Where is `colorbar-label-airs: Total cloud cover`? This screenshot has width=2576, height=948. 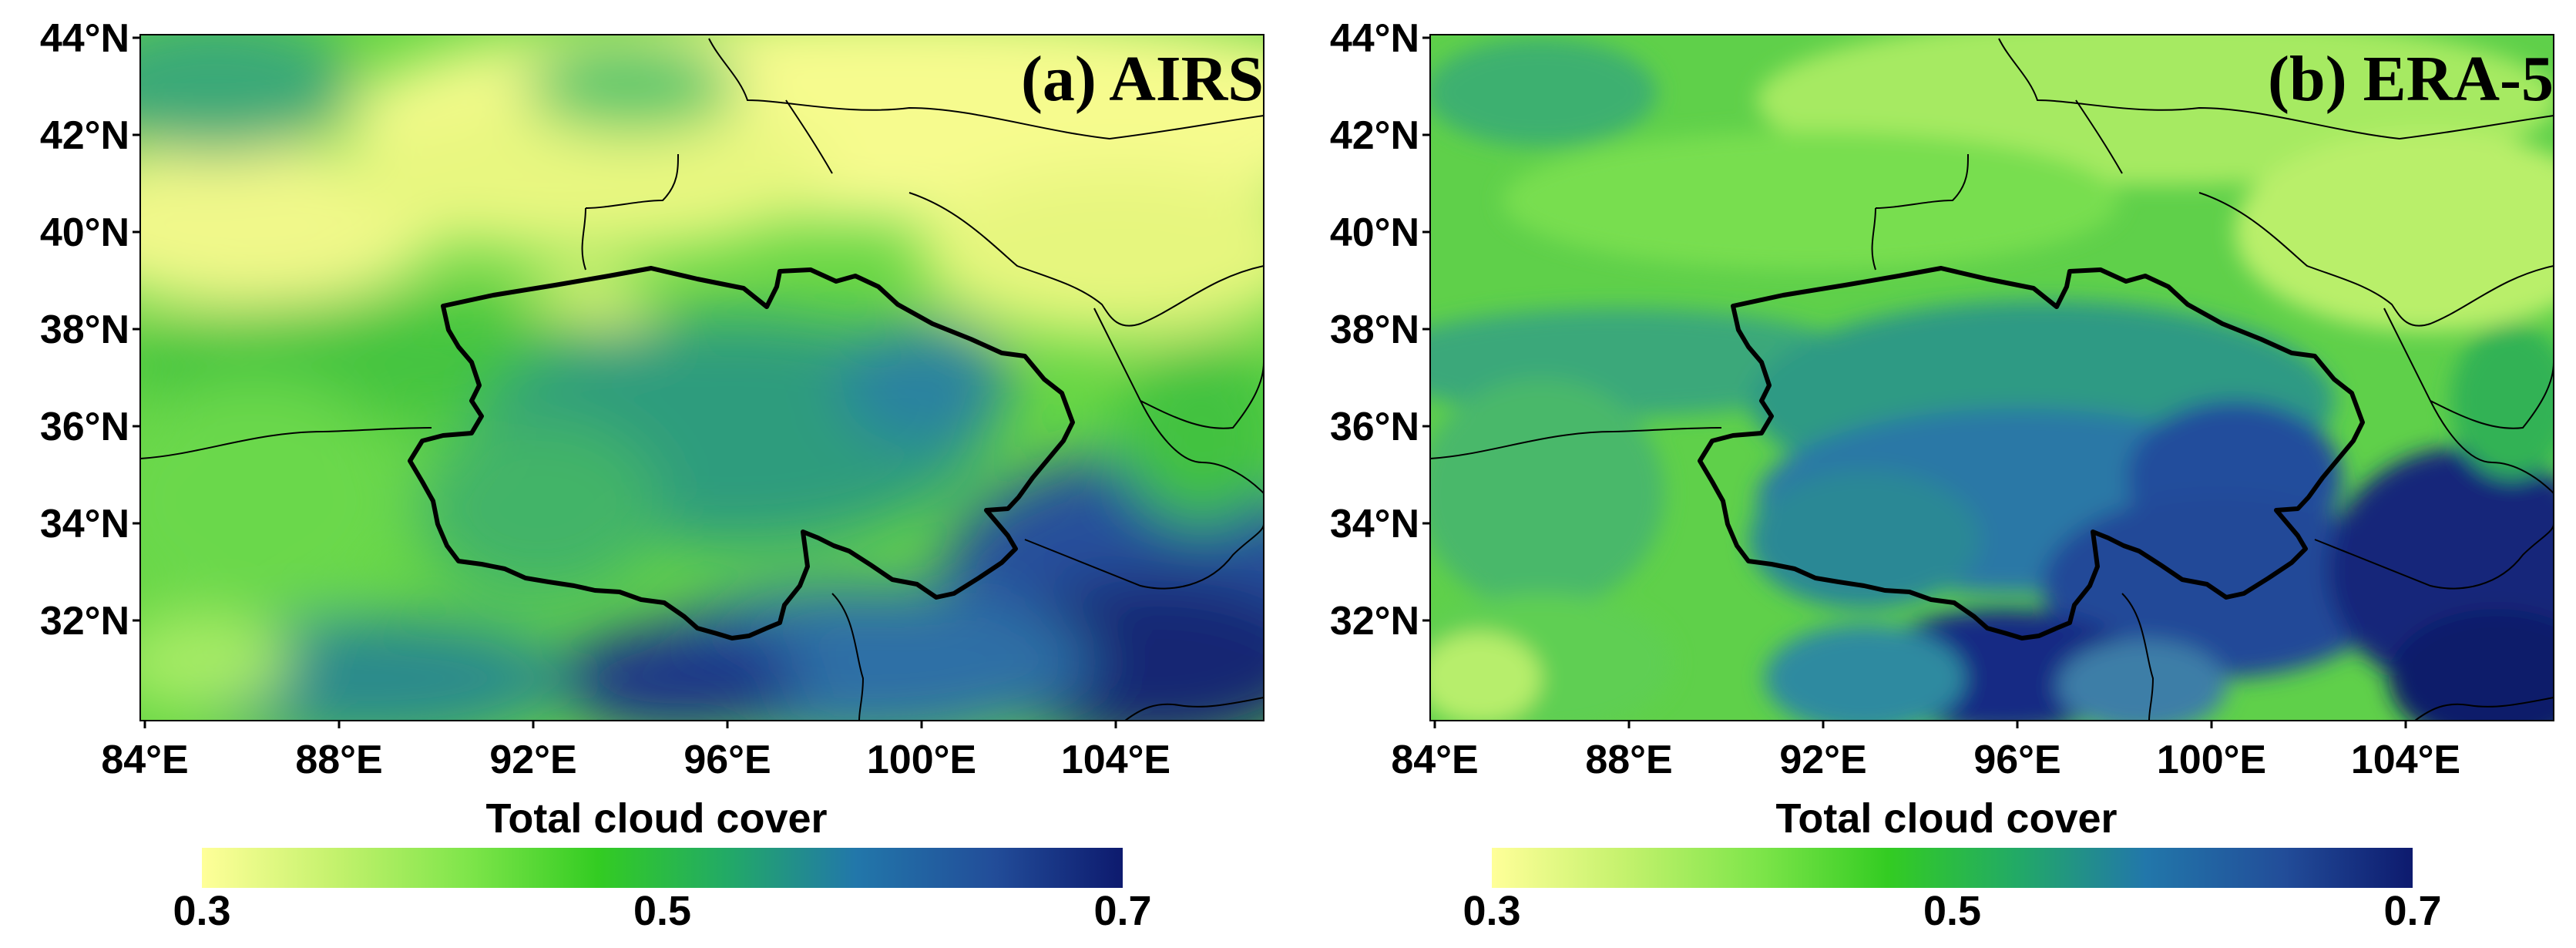
colorbar-label-airs: Total cloud cover is located at coordinates (656, 818).